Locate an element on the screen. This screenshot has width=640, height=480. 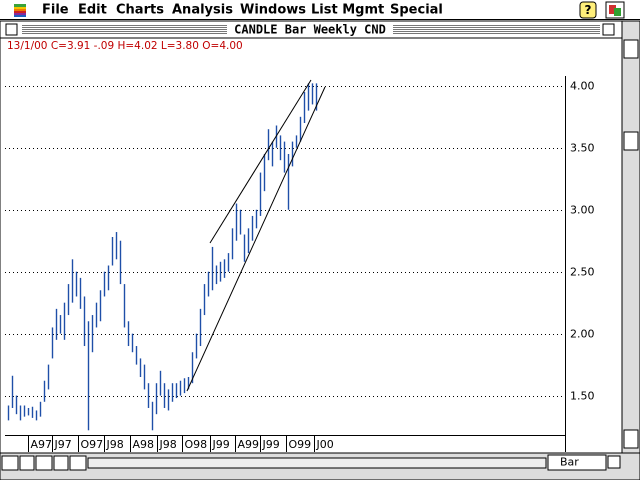
x-tick-label: A98 is located at coordinates (144, 444).